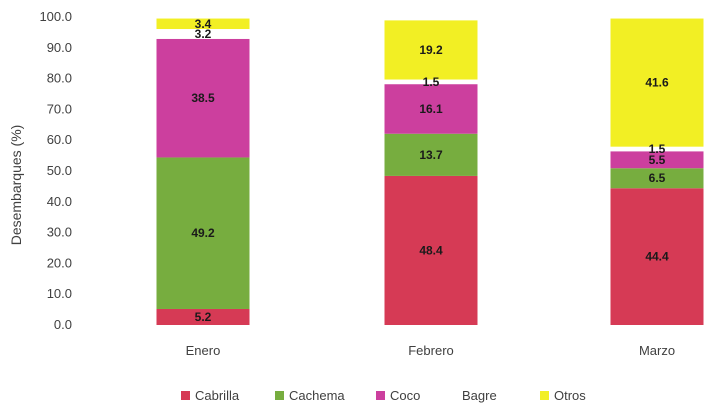 This screenshot has height=411, width=711. I want to click on y-tick-label: 10.0, so click(59, 293).